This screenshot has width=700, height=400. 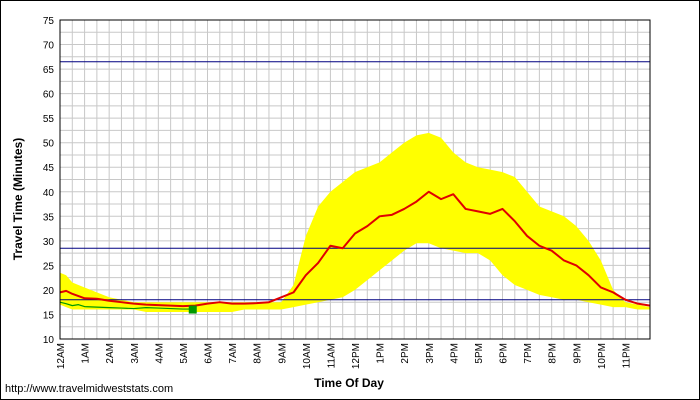 What do you see at coordinates (49, 291) in the screenshot?
I see `y-tick-label: 20` at bounding box center [49, 291].